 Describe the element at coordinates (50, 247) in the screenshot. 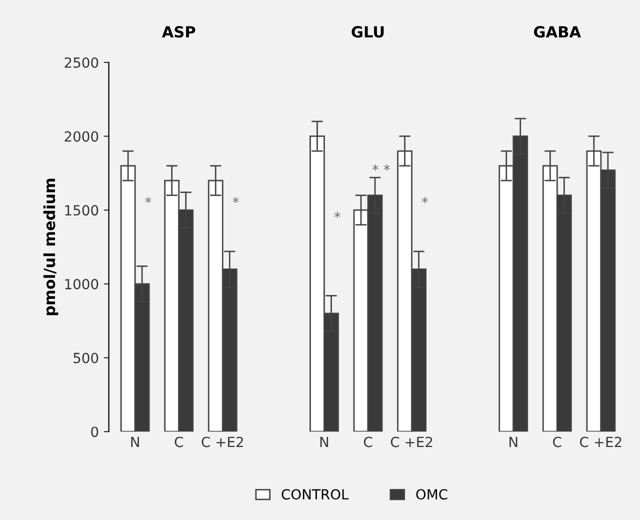

I see `y-axis-title: pmol/ul medium` at that location.